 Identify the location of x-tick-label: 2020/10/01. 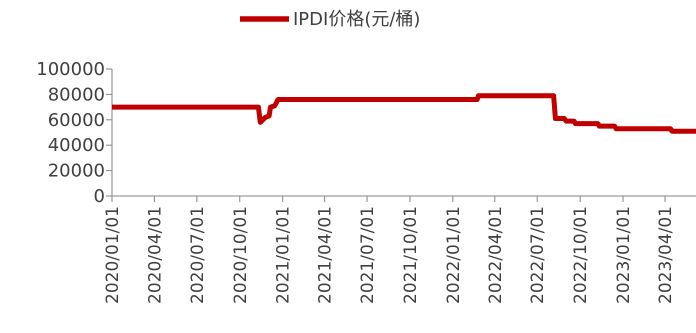
(241, 255).